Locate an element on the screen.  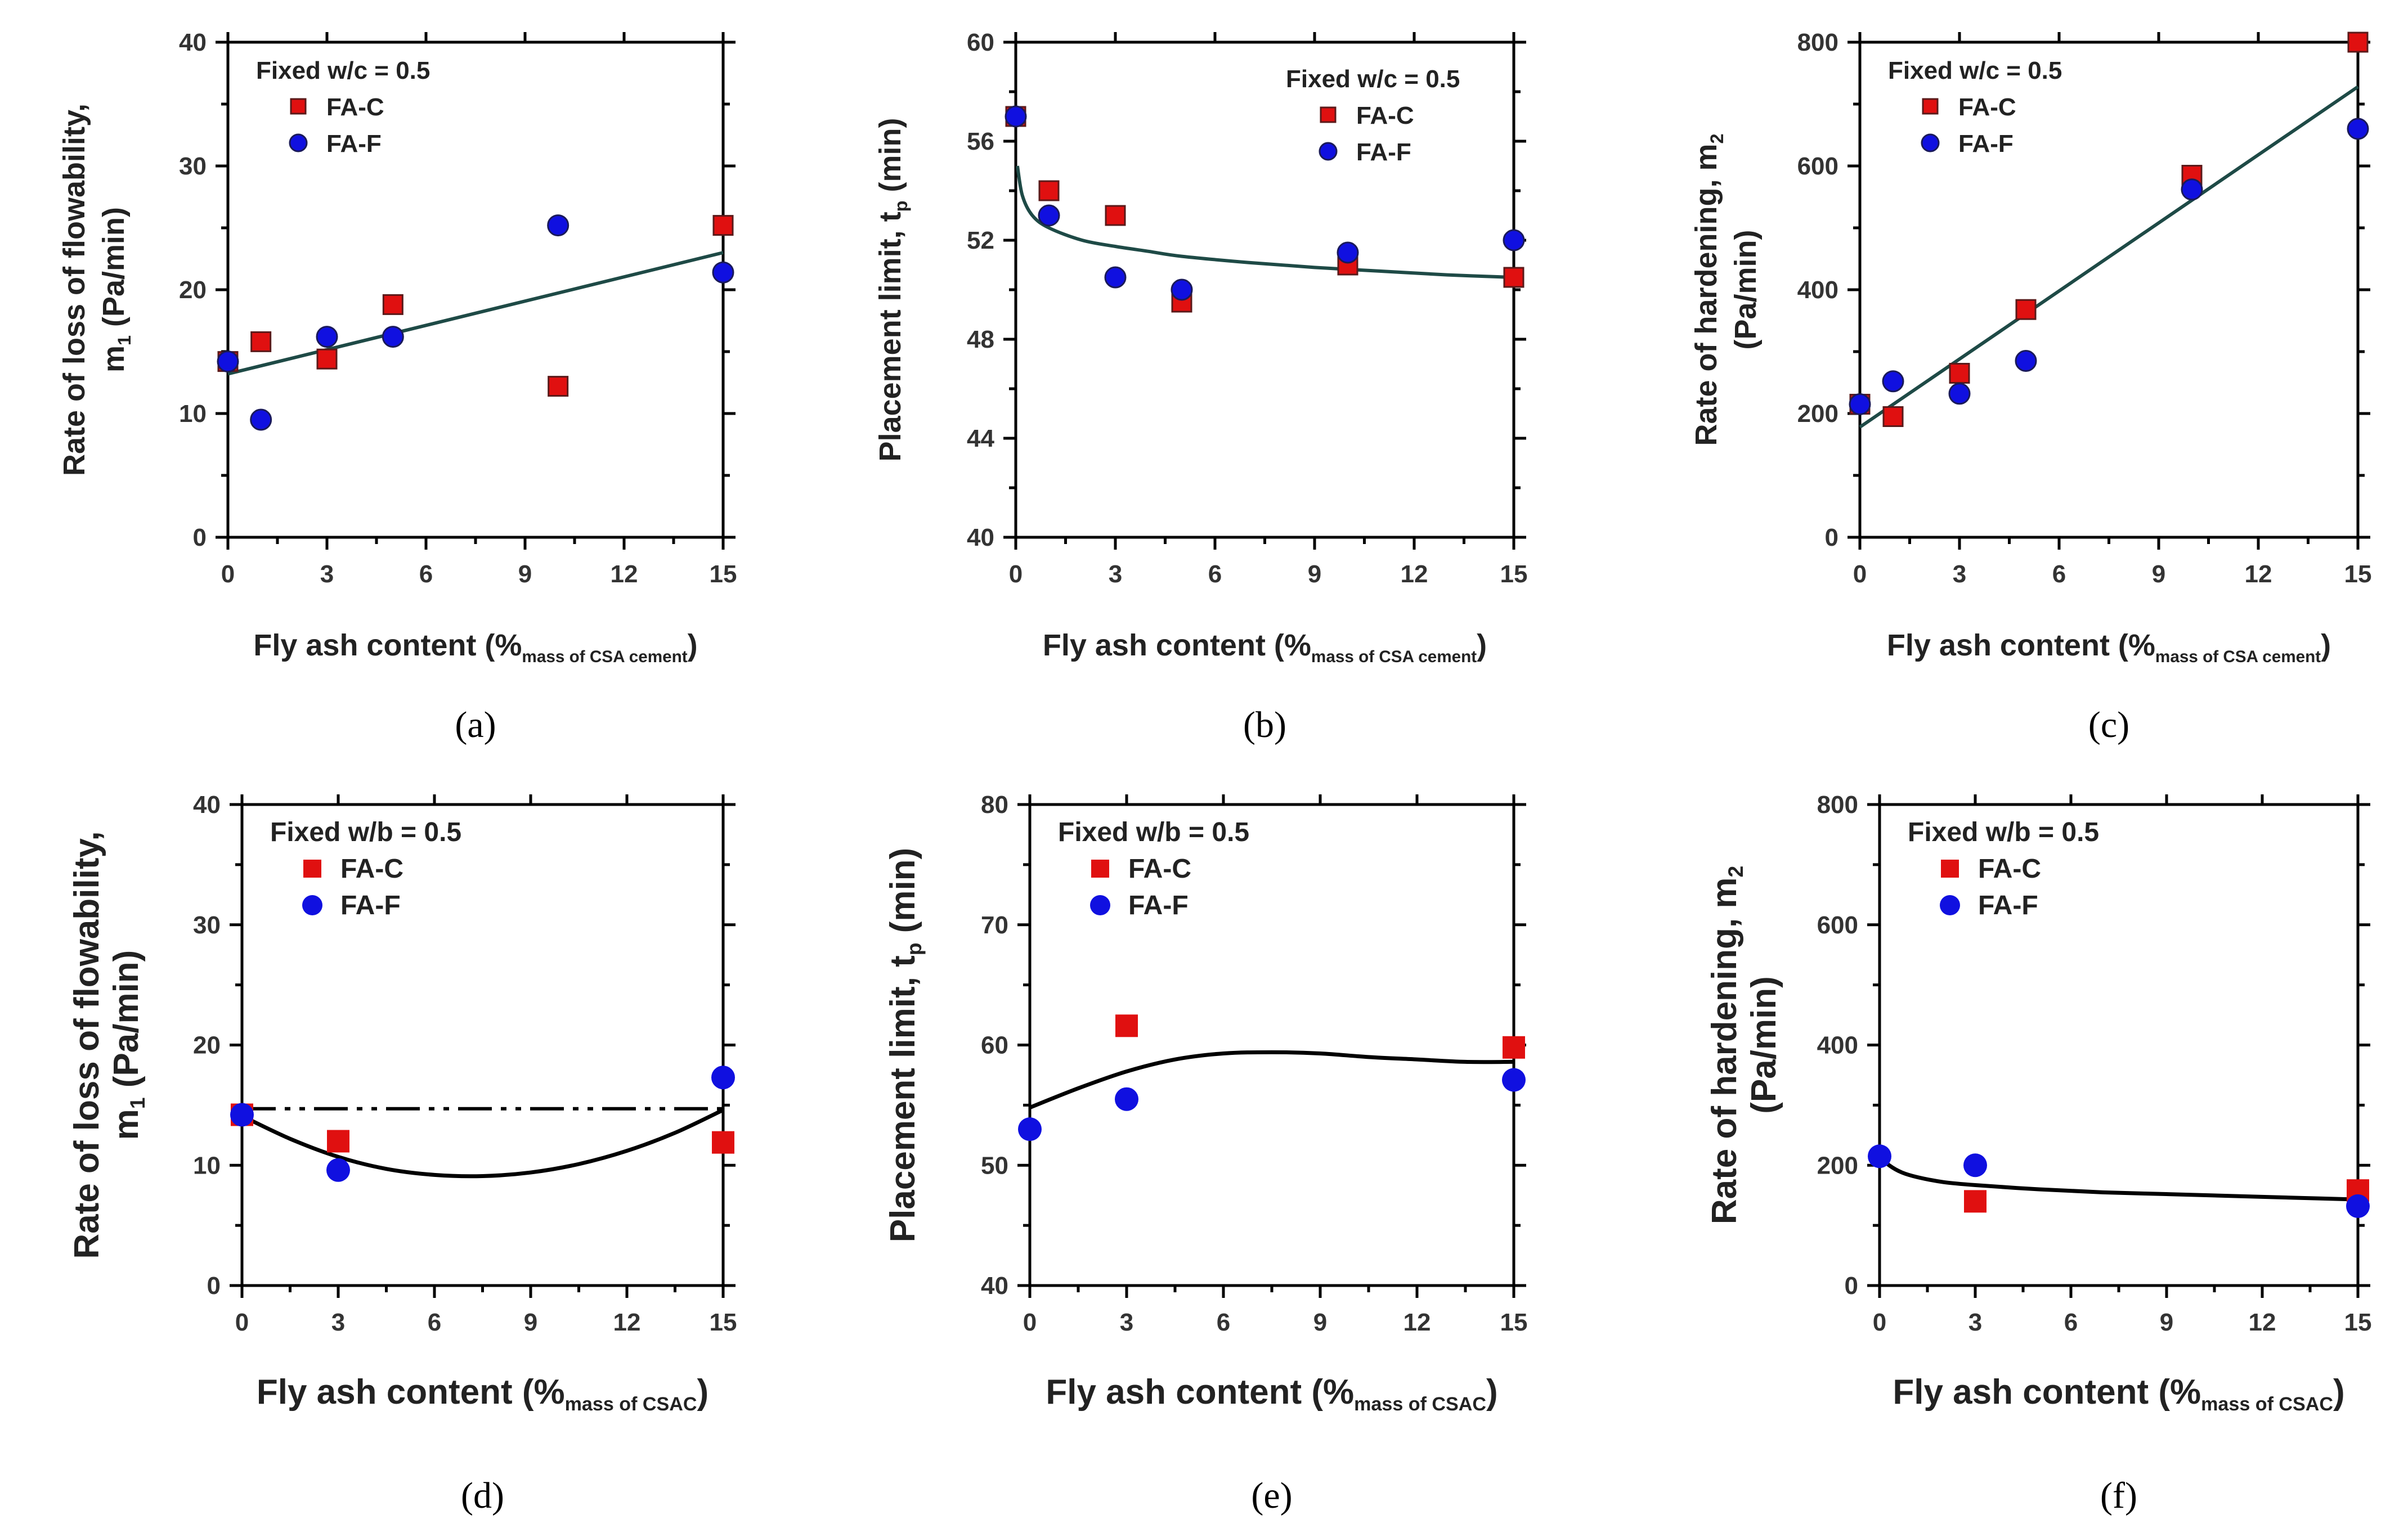
label-part: Rate of hardening, m is located at coordinates (1724, 1051).